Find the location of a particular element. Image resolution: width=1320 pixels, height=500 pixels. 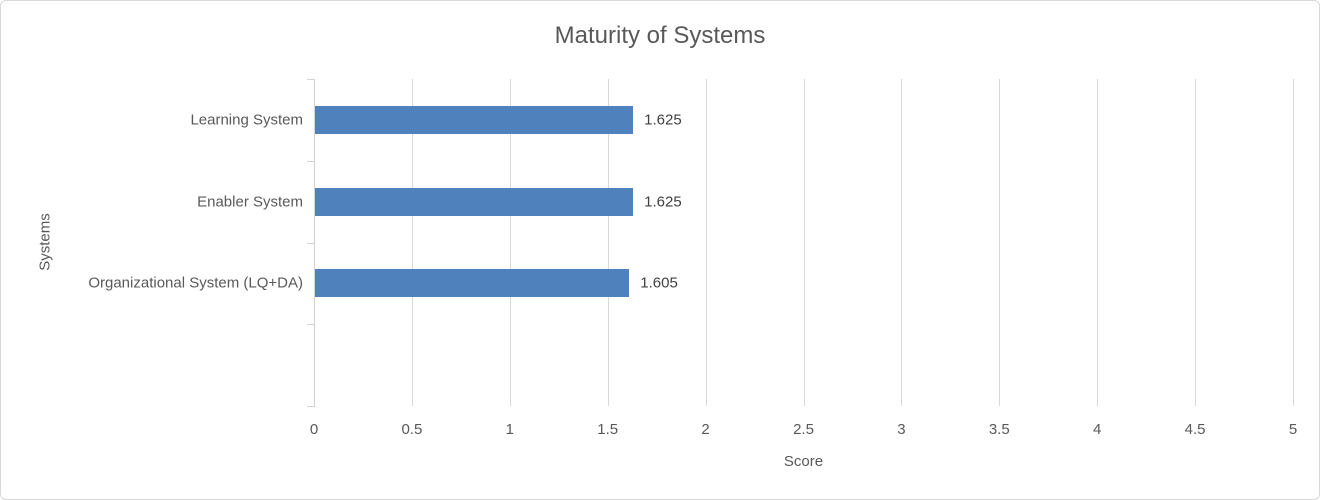

x-axis-tick-label: 2 is located at coordinates (705, 429).